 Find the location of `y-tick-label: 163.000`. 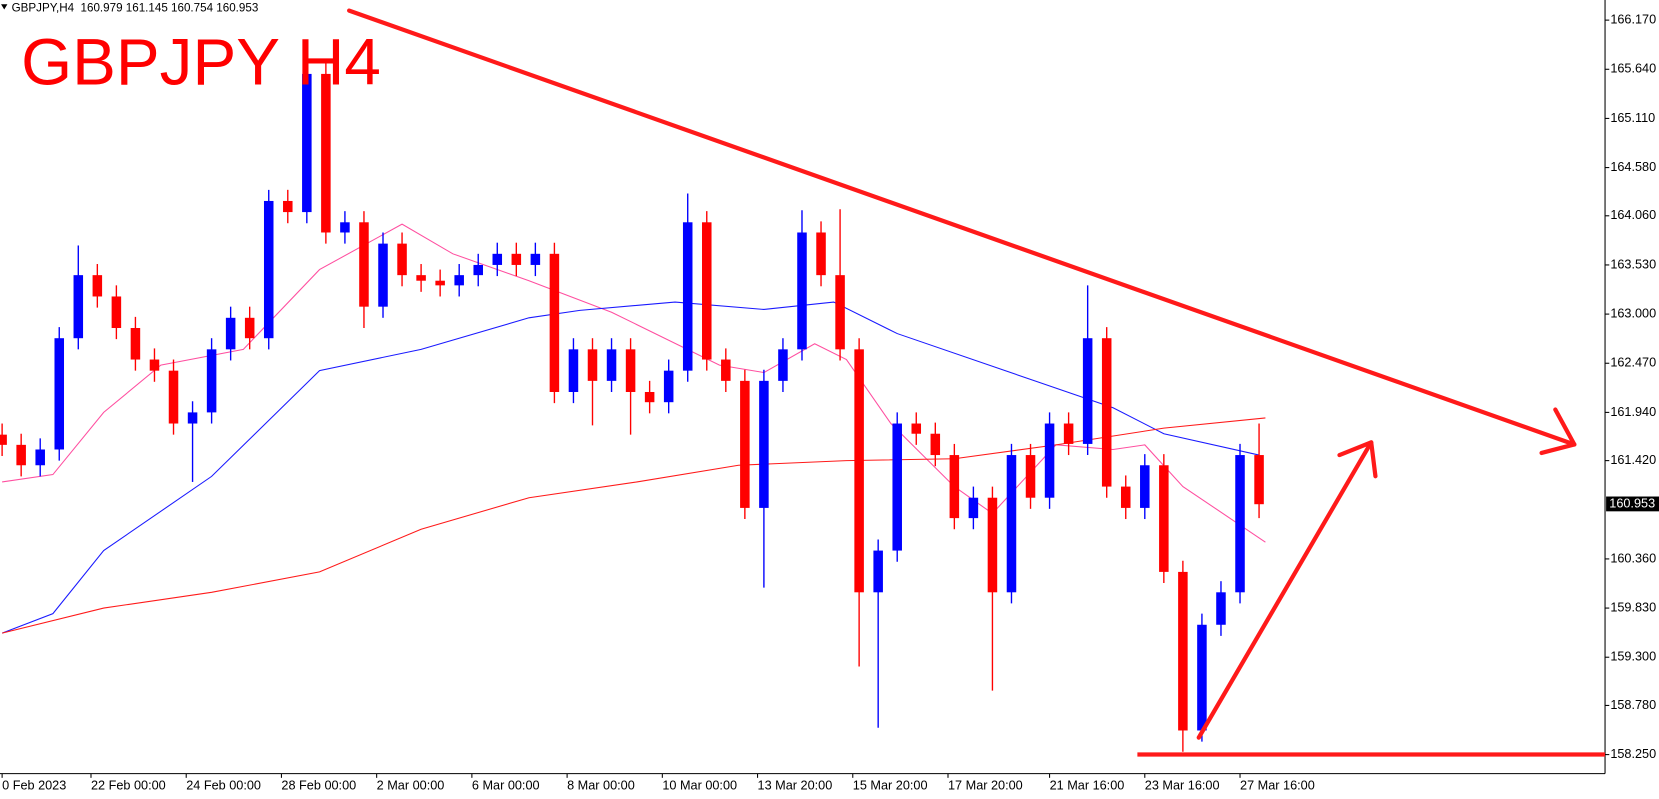

y-tick-label: 163.000 is located at coordinates (1633, 313).